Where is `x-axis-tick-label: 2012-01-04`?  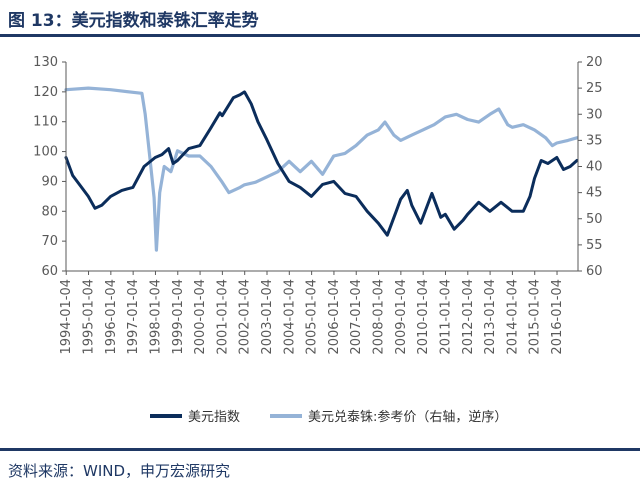 x-axis-tick-label: 2012-01-04 is located at coordinates (468, 317).